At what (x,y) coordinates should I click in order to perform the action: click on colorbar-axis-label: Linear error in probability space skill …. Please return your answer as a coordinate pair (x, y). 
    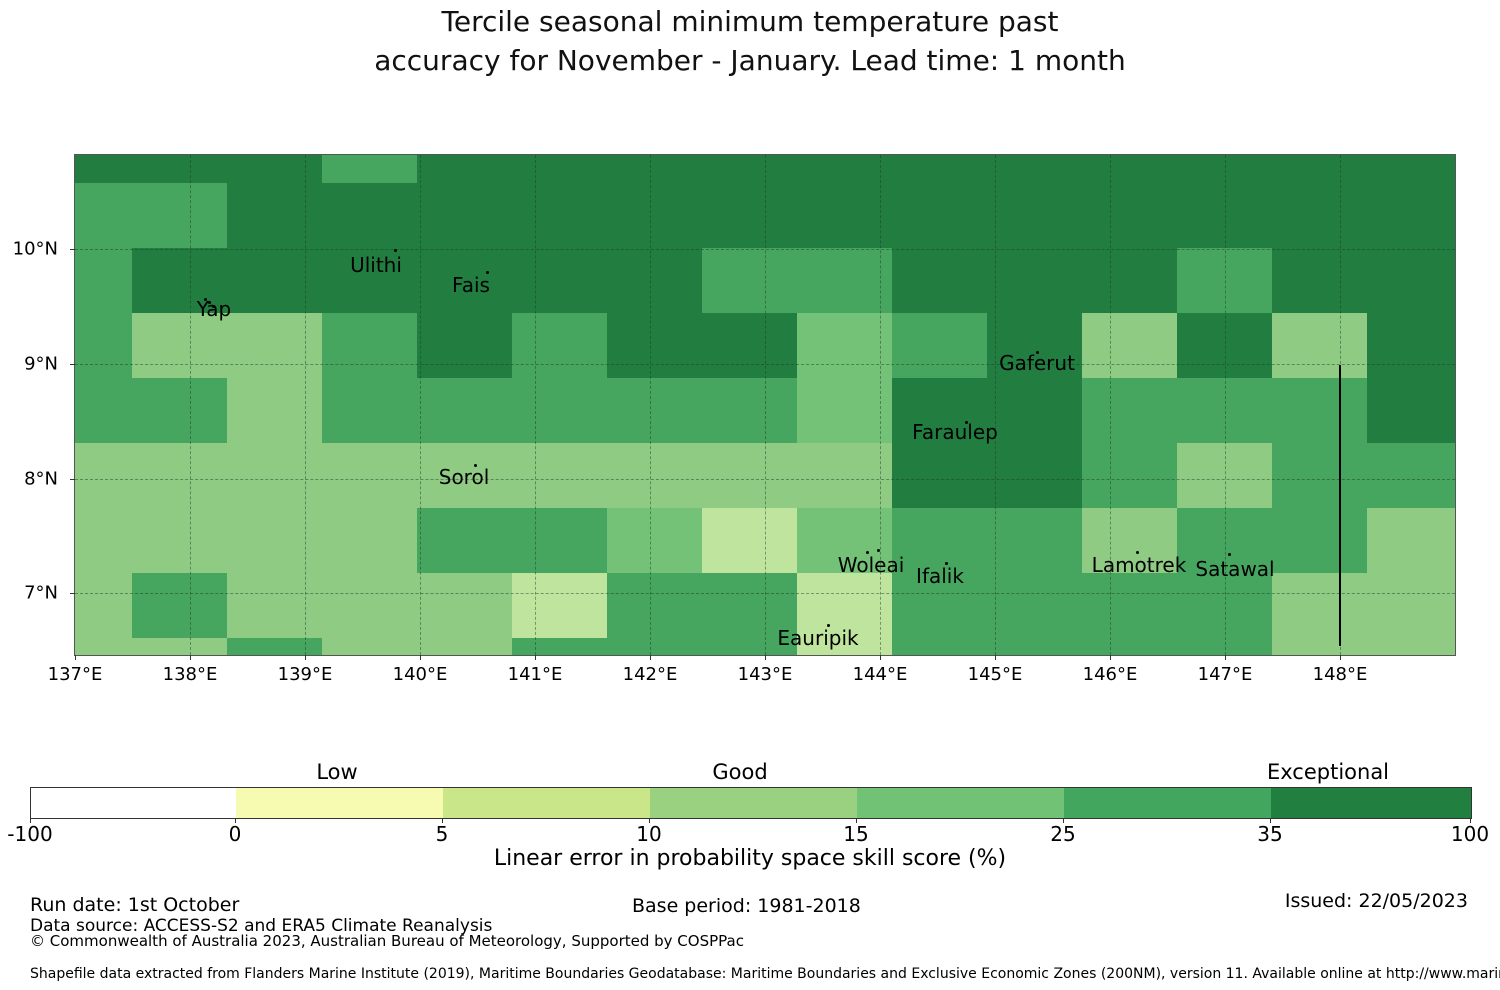
    Looking at the image, I should click on (750, 858).